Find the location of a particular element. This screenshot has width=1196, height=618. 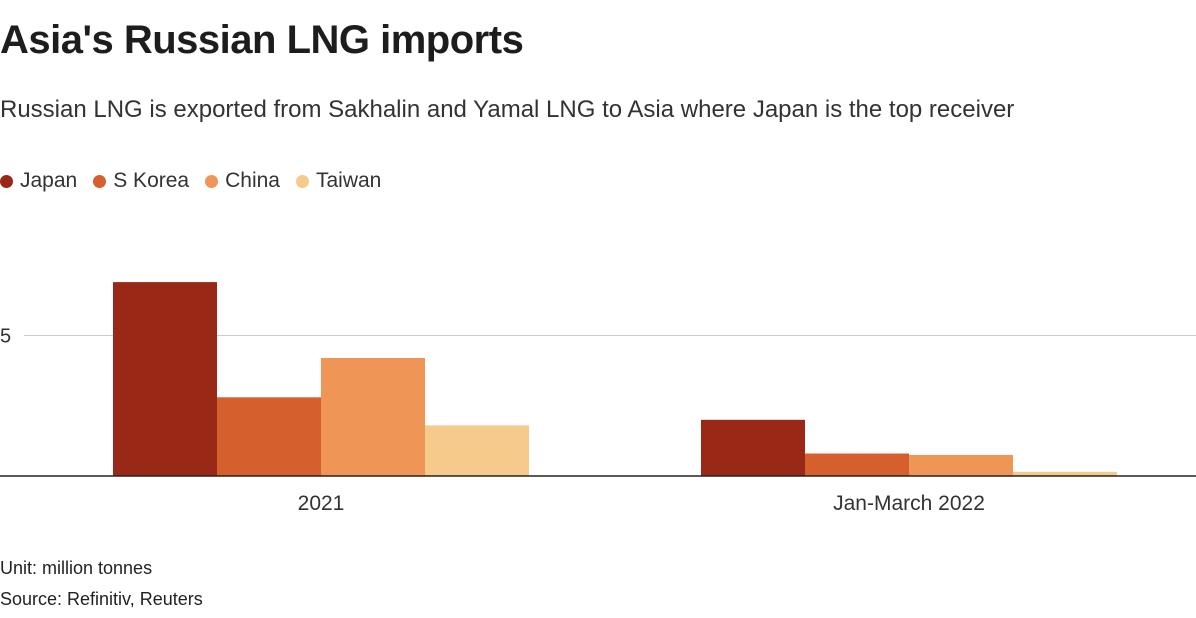

chart-legend: Japan S Korea China Taiwan is located at coordinates (198, 181).